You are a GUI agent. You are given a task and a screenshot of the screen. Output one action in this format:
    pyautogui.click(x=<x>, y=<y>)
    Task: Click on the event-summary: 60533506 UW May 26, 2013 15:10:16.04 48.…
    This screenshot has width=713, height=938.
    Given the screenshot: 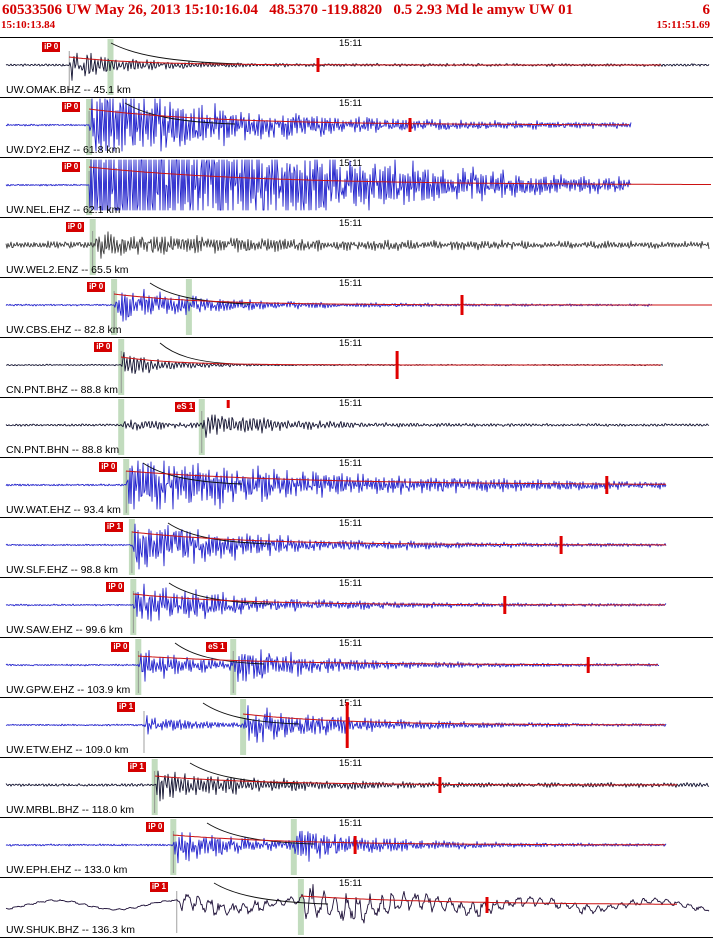 What is the action you would take?
    pyautogui.click(x=288, y=10)
    